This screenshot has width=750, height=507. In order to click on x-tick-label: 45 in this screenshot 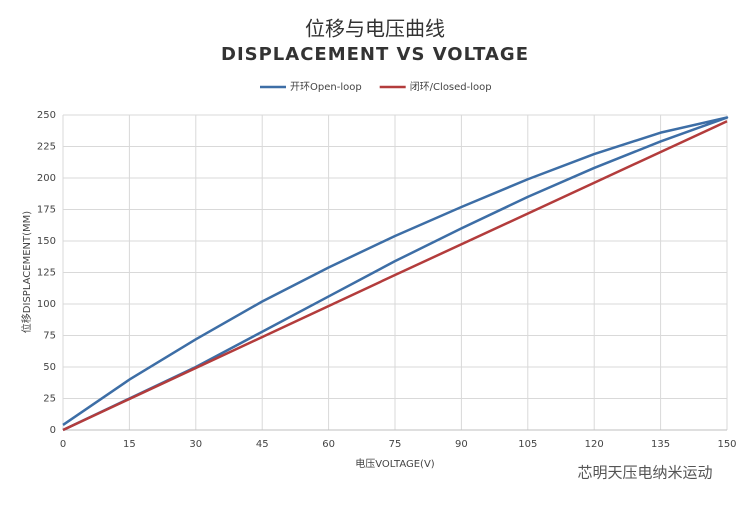, I will do `click(262, 444)`.